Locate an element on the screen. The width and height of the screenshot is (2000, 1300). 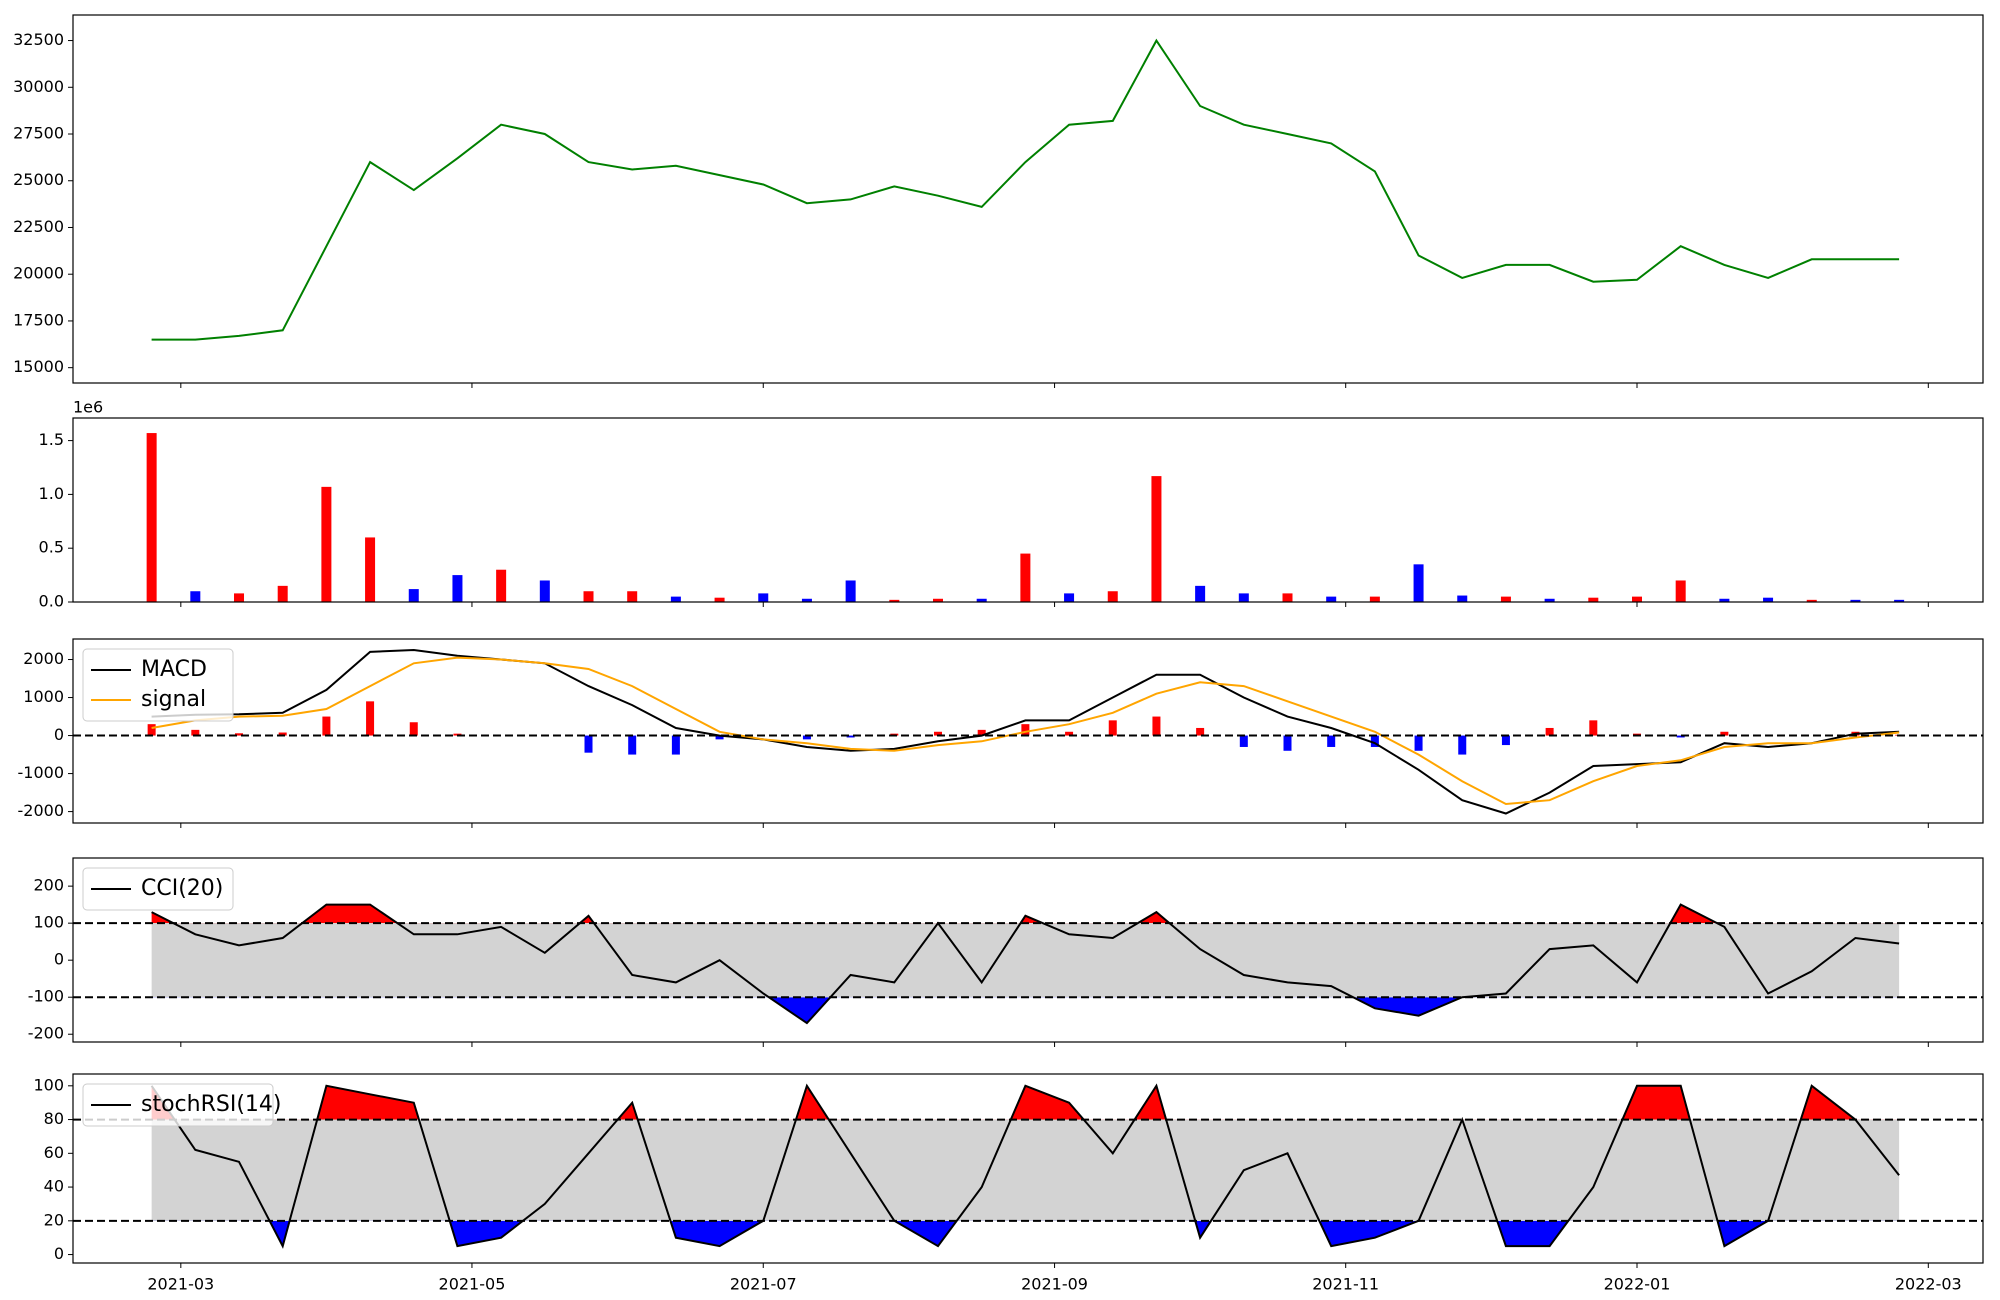
y-tick-label: 25000 is located at coordinates (38, 179).